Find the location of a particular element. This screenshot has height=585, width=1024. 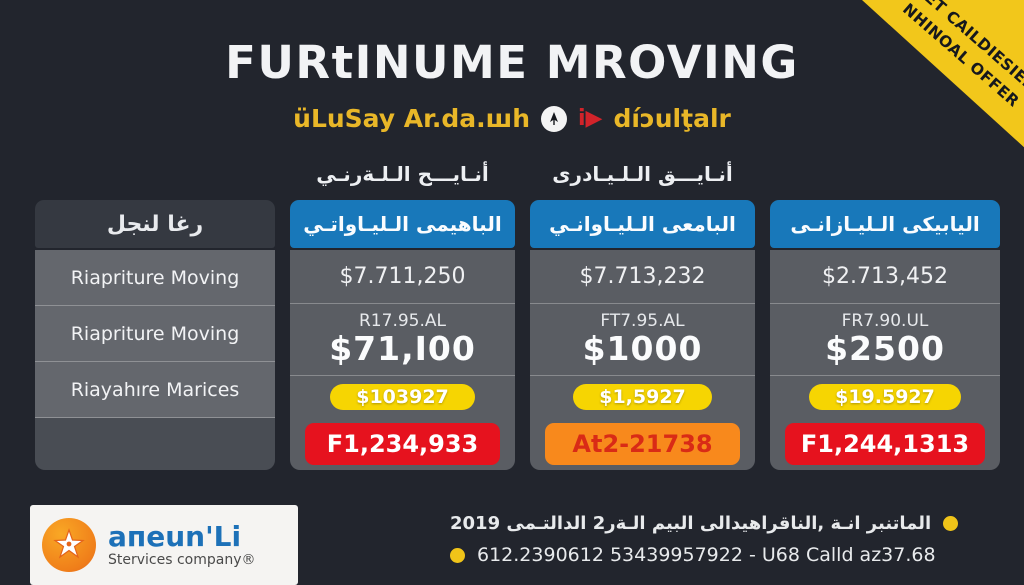

subtitle-left-text: üLuSay Ar.da.шh is located at coordinates (411, 118).